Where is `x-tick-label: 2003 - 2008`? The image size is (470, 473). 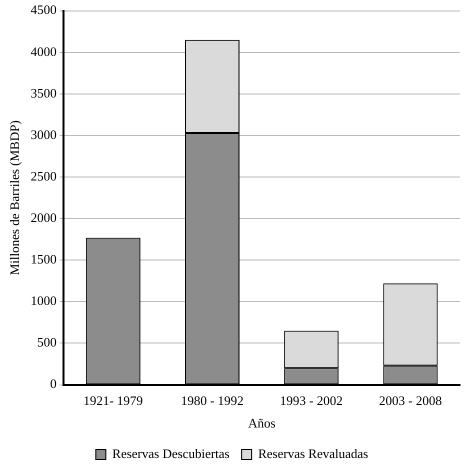 x-tick-label: 2003 - 2008 is located at coordinates (410, 400).